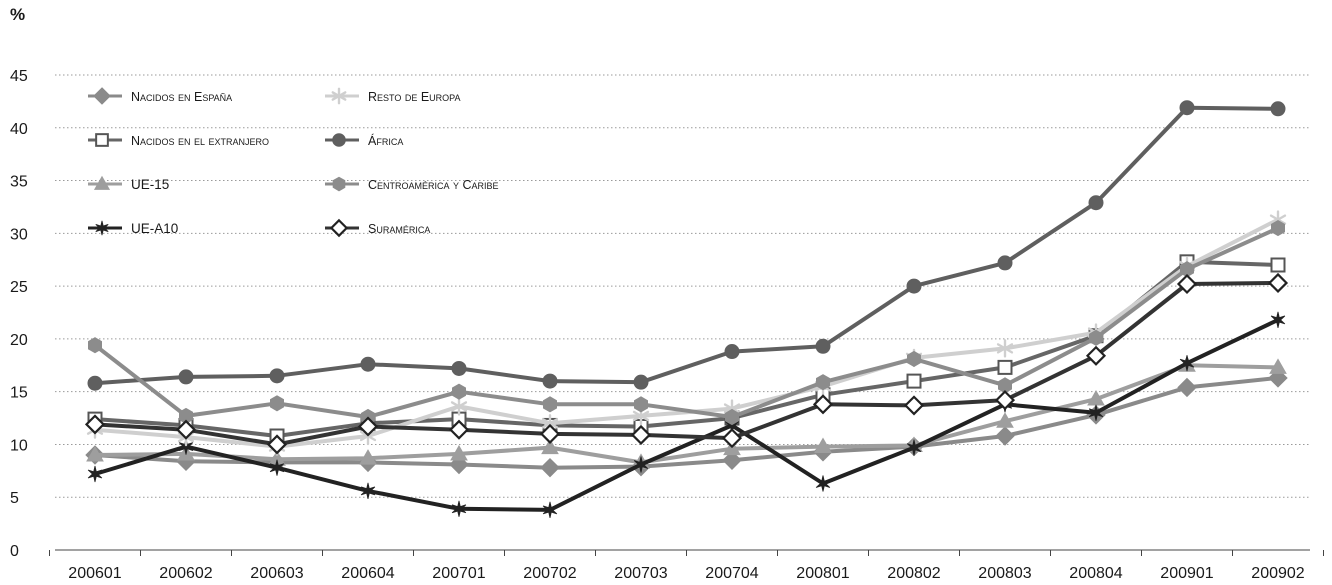 This screenshot has height=585, width=1332. I want to click on y-tick-label: 45, so click(19, 76).